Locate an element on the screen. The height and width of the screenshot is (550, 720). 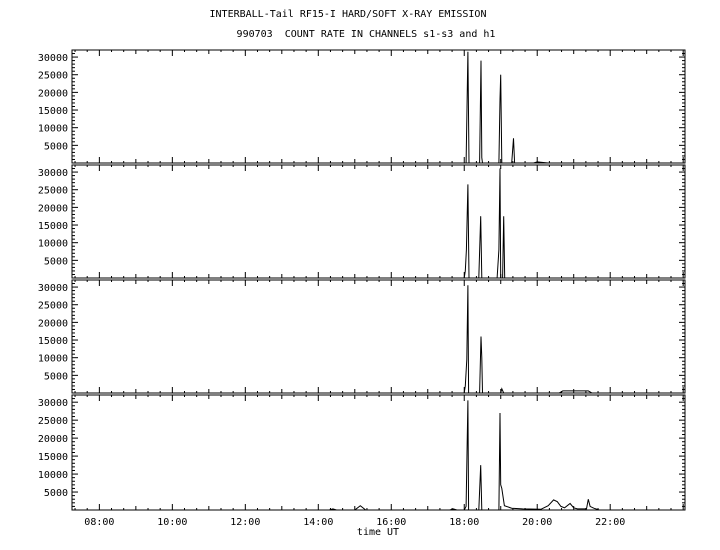
x-tick-label: 16:00 is located at coordinates (391, 522).